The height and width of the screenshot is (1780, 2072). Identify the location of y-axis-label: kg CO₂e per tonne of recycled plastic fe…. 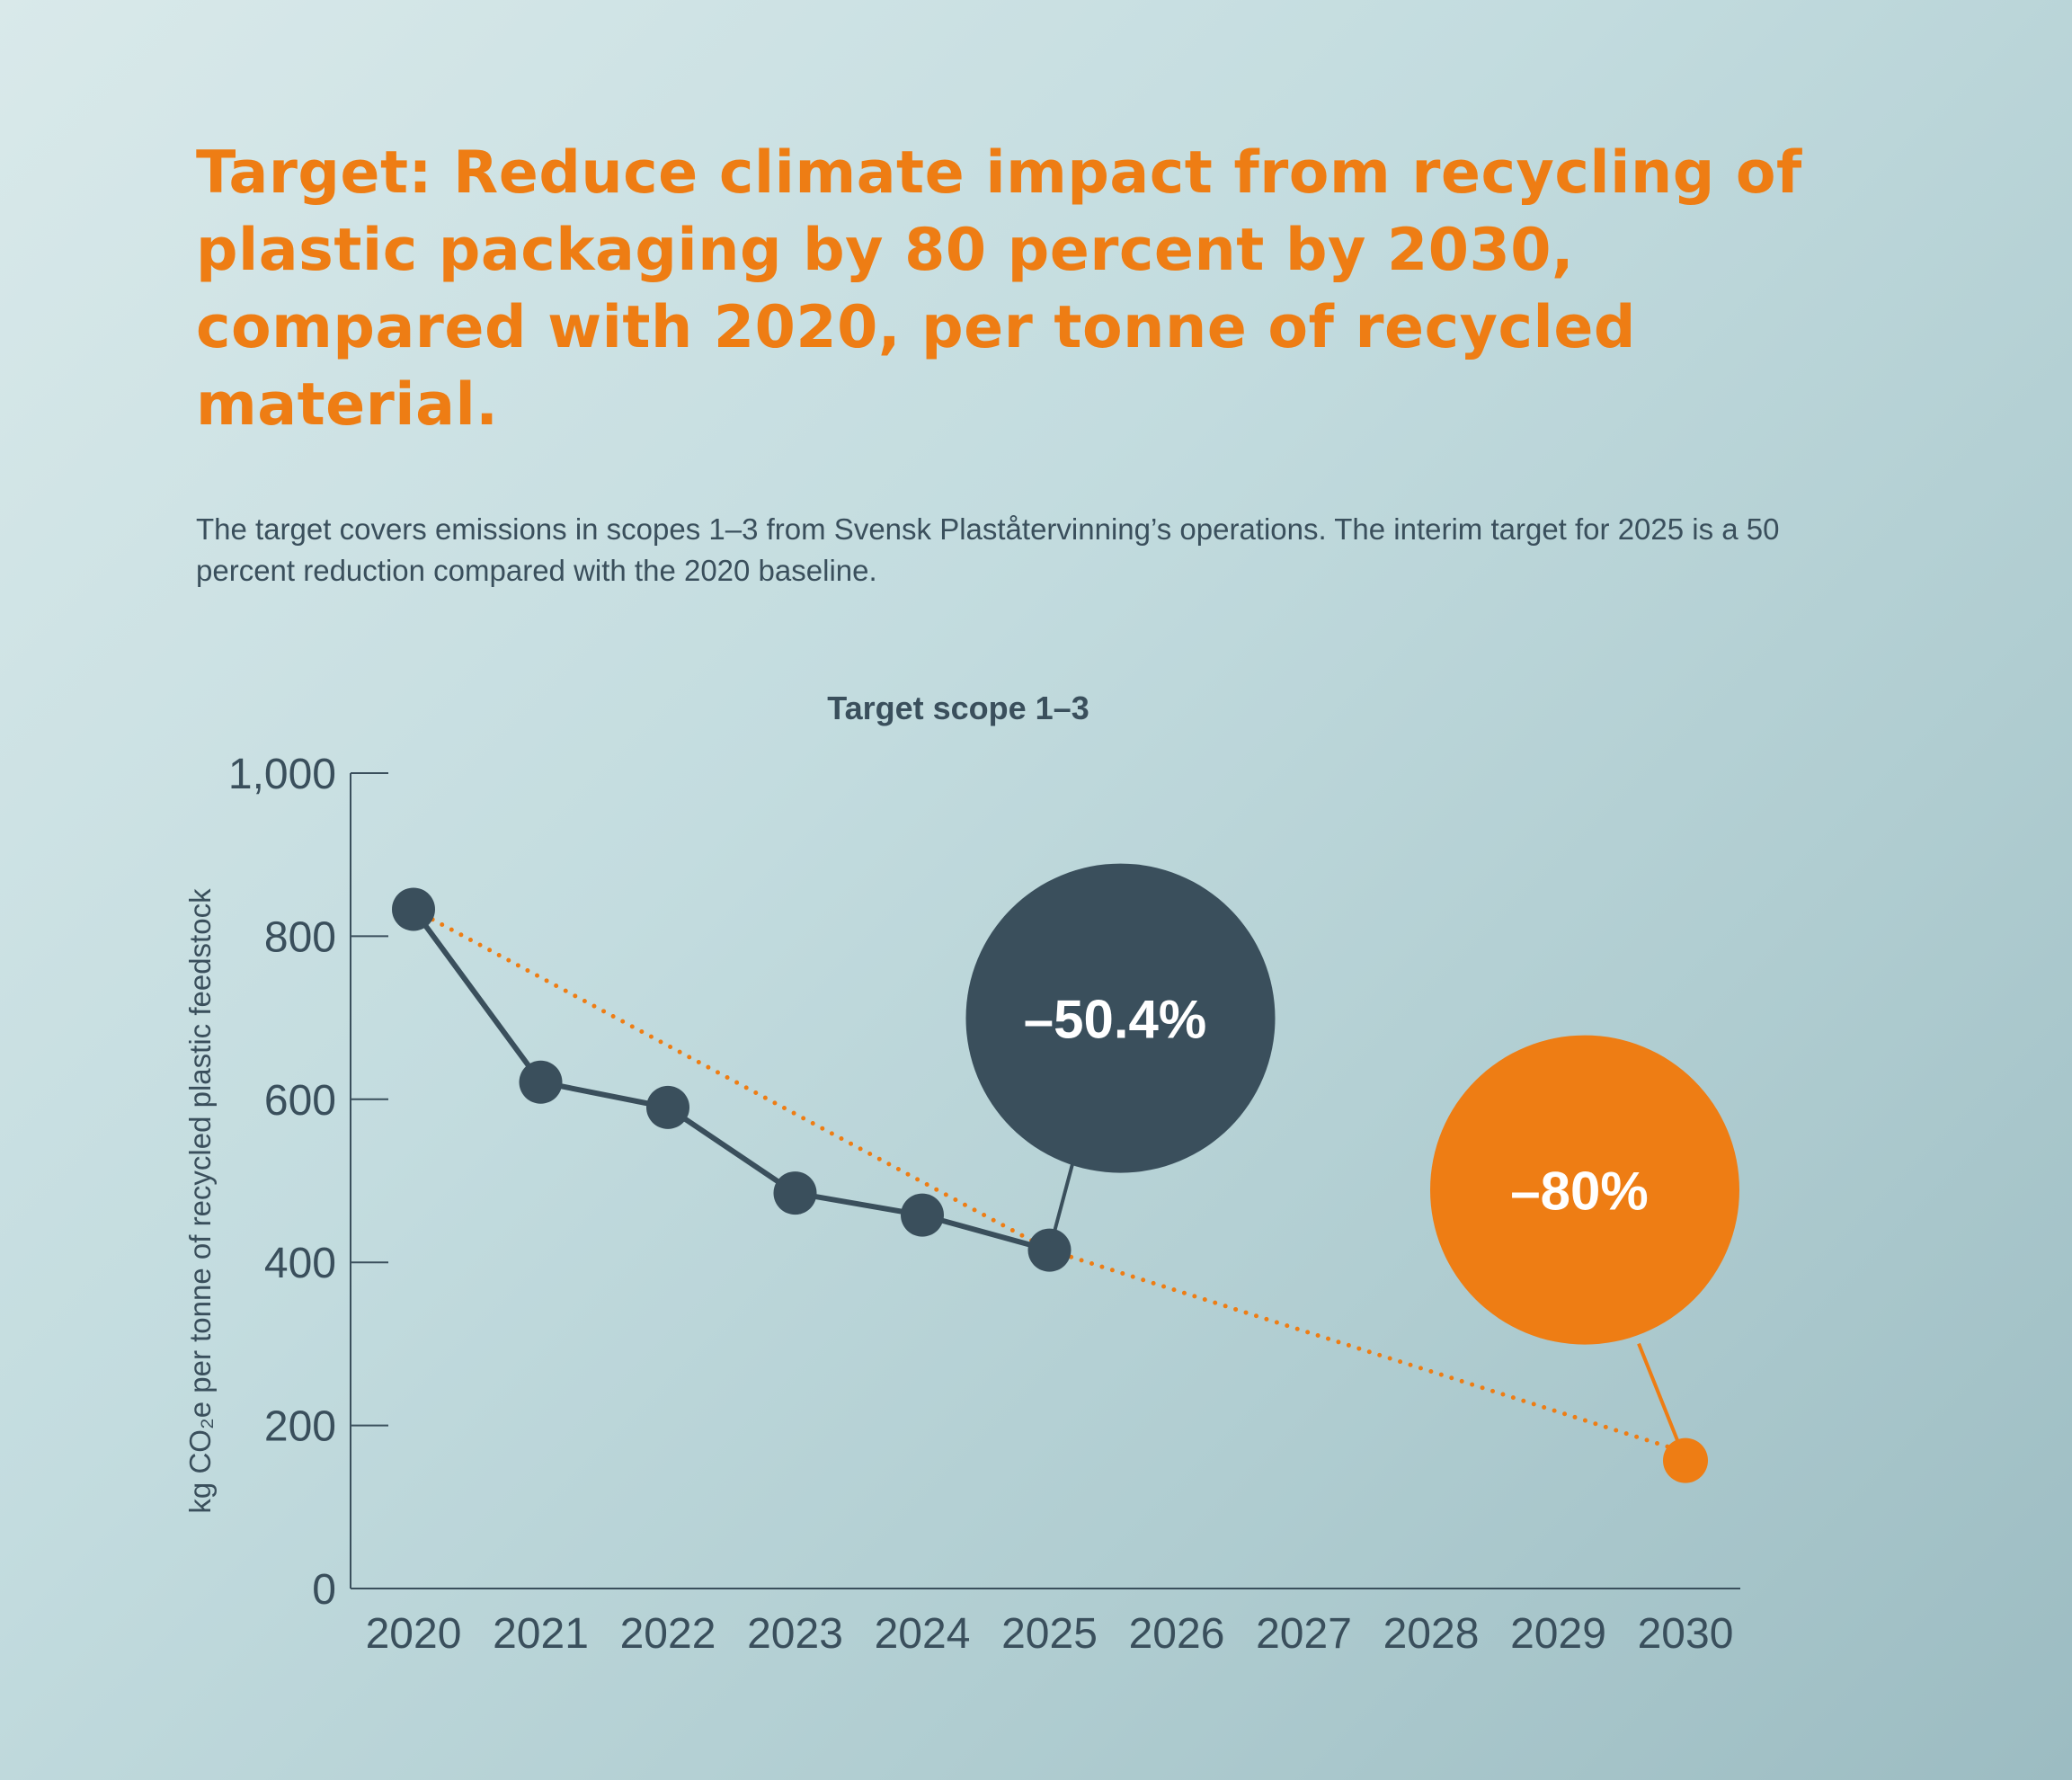
(200, 1201).